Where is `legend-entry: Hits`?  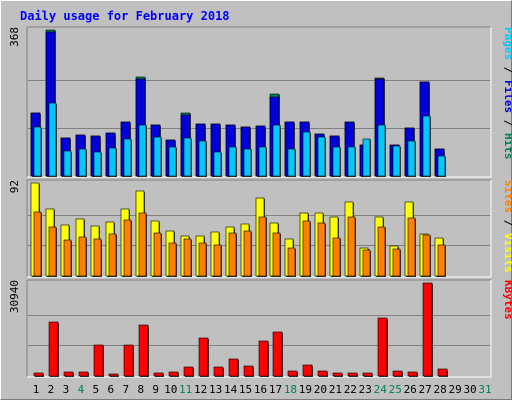 legend-entry: Hits is located at coordinates (507, 146).